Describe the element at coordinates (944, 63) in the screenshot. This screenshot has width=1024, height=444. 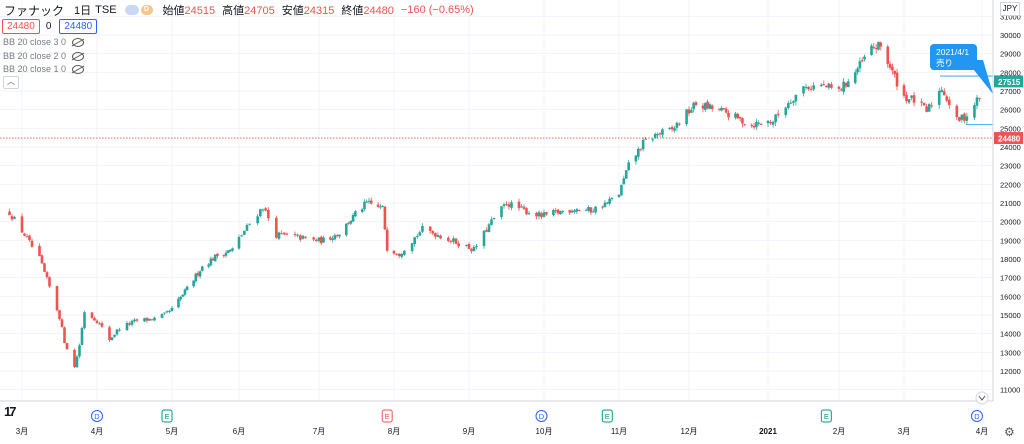
I see `callout-action: 売り` at that location.